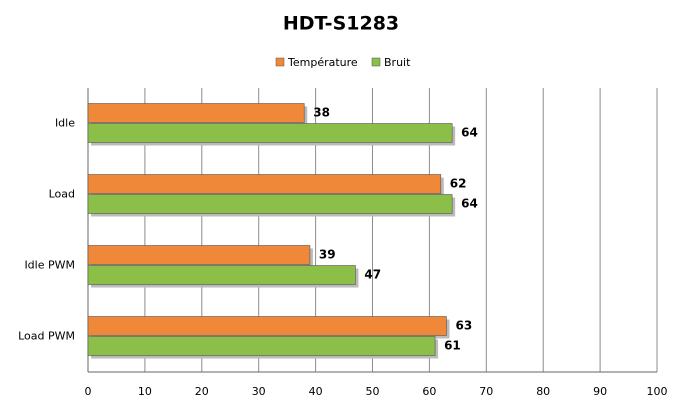 The height and width of the screenshot is (418, 682). Describe the element at coordinates (373, 391) in the screenshot. I see `x-tick-label: 50` at that location.